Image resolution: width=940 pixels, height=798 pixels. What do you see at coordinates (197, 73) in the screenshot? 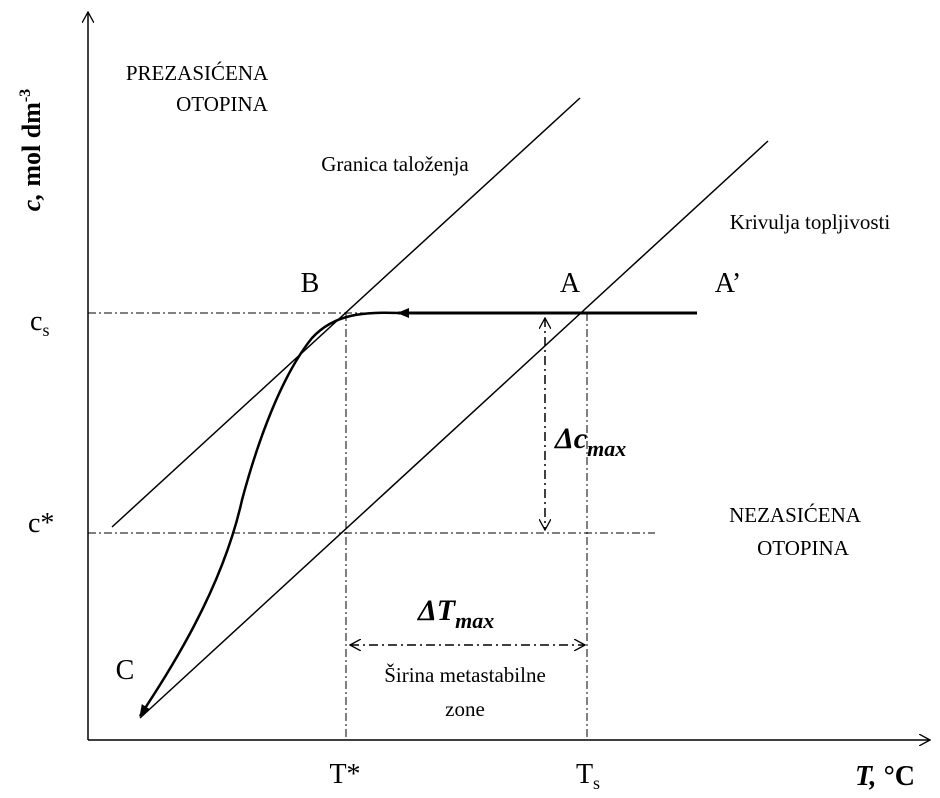
I see `region-label: PREZASIĆENA` at bounding box center [197, 73].